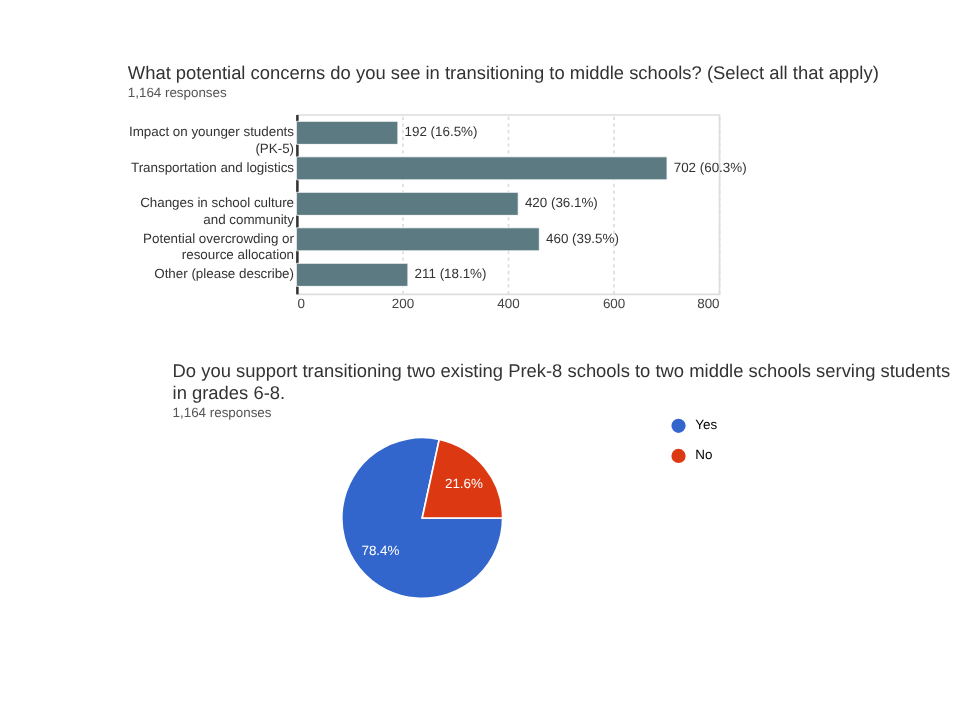 This screenshot has width=960, height=720. Describe the element at coordinates (422, 518) in the screenshot. I see `pie-slice` at that location.